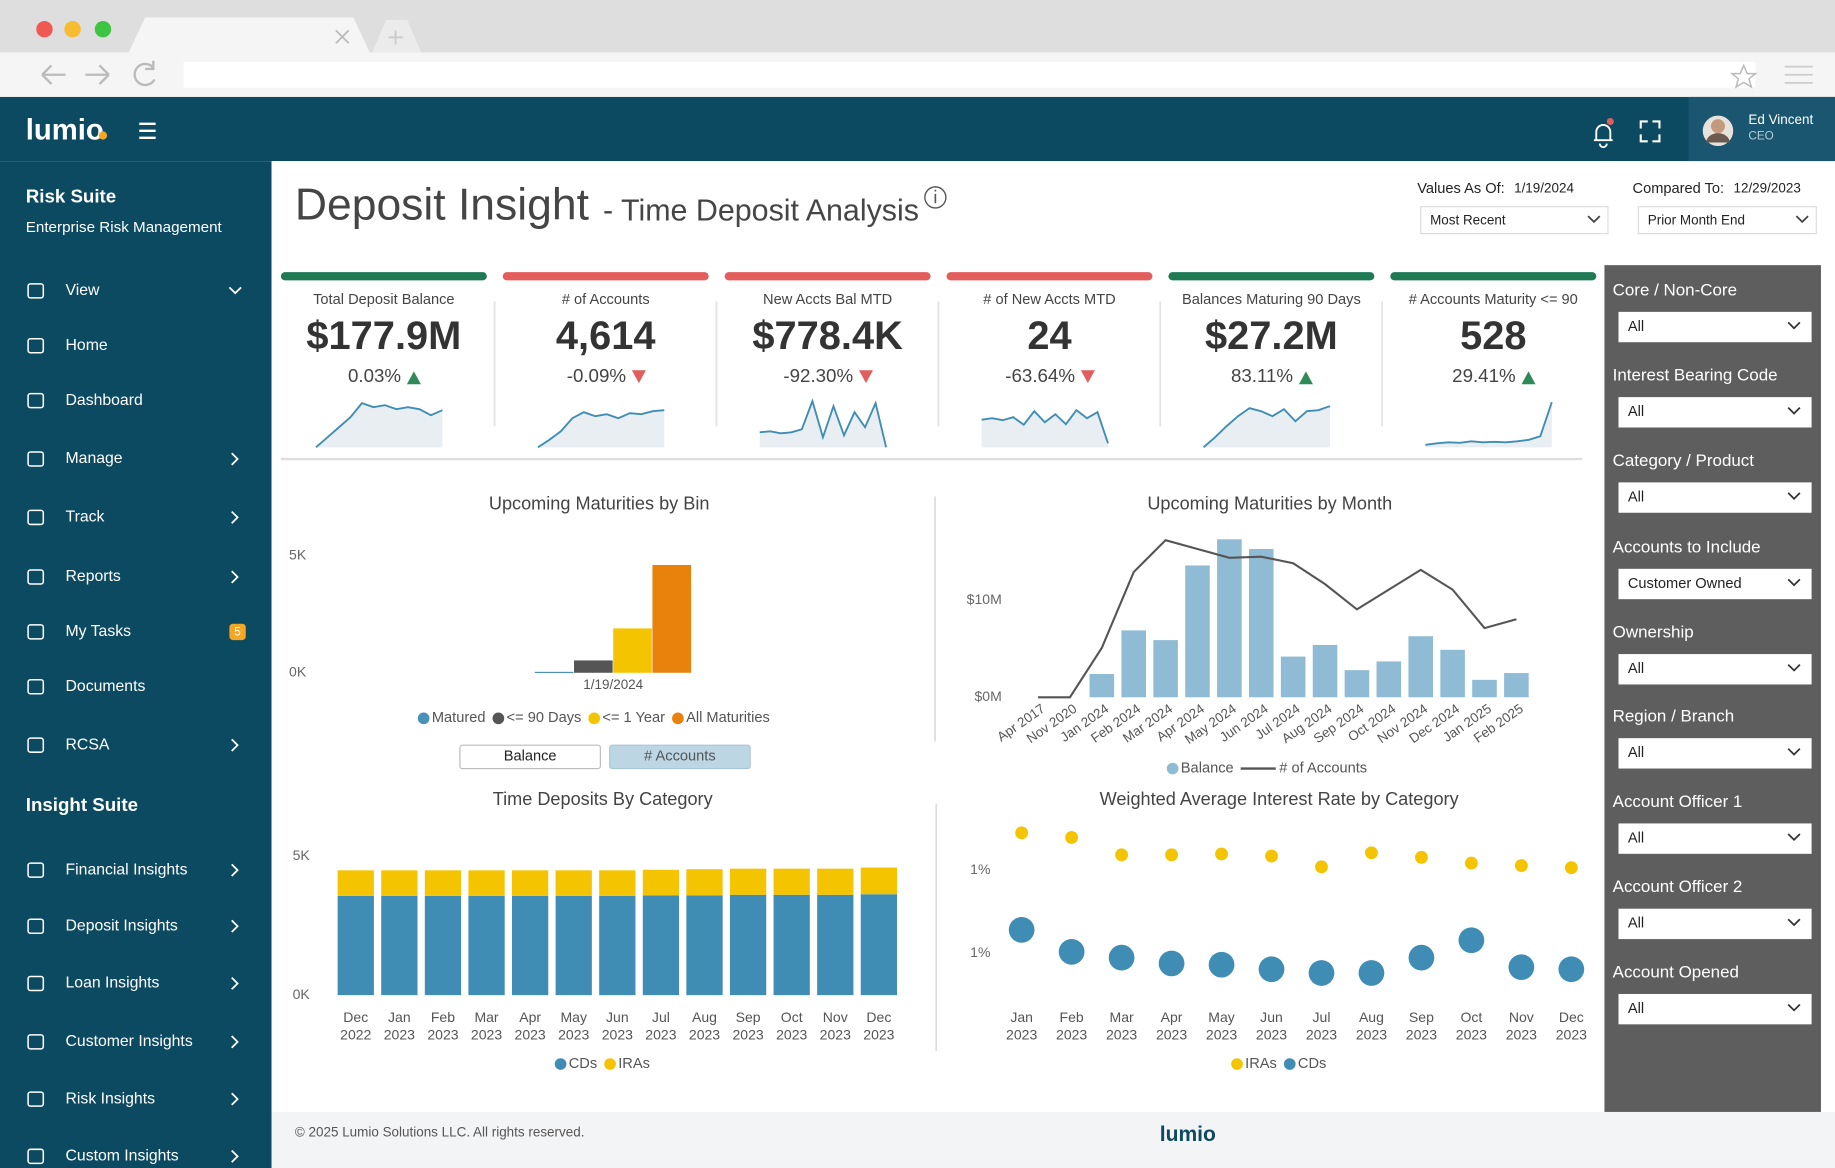 This screenshot has height=1168, width=1835. What do you see at coordinates (94, 458) in the screenshot?
I see `nav-item: Manage` at bounding box center [94, 458].